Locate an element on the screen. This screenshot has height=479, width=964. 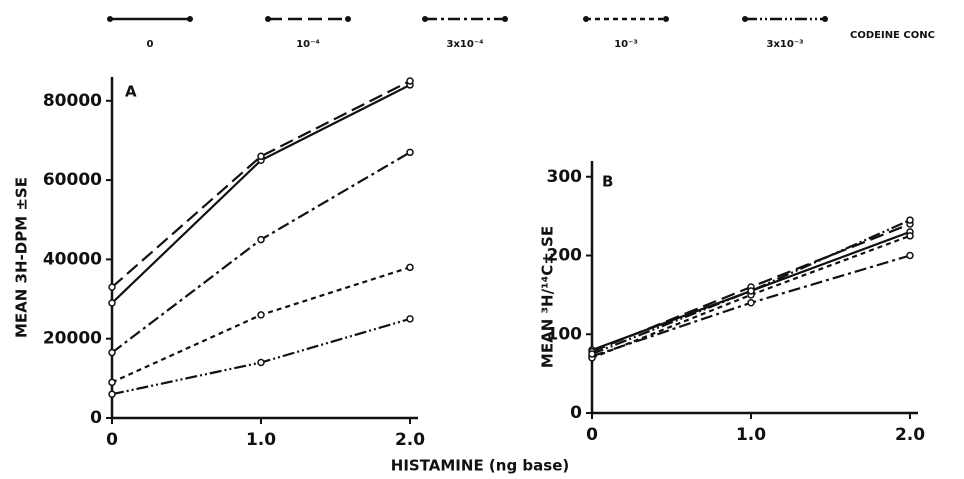
y-tick-label: 20000 is located at coordinates (72, 339).